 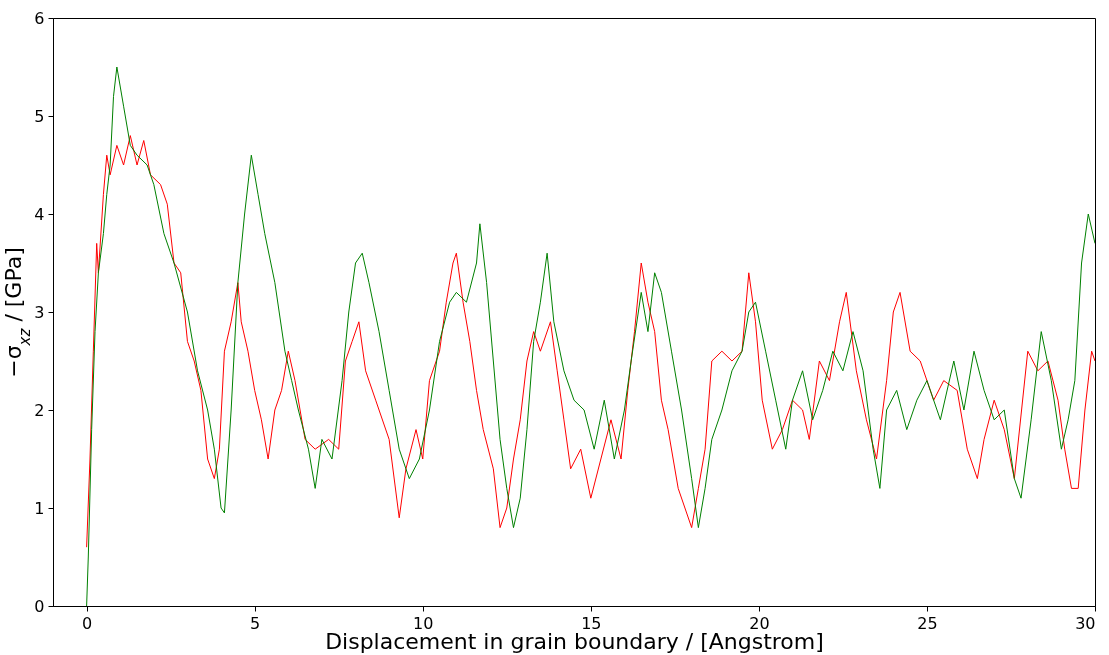 I want to click on y-tick-label: 2, so click(x=39, y=410).